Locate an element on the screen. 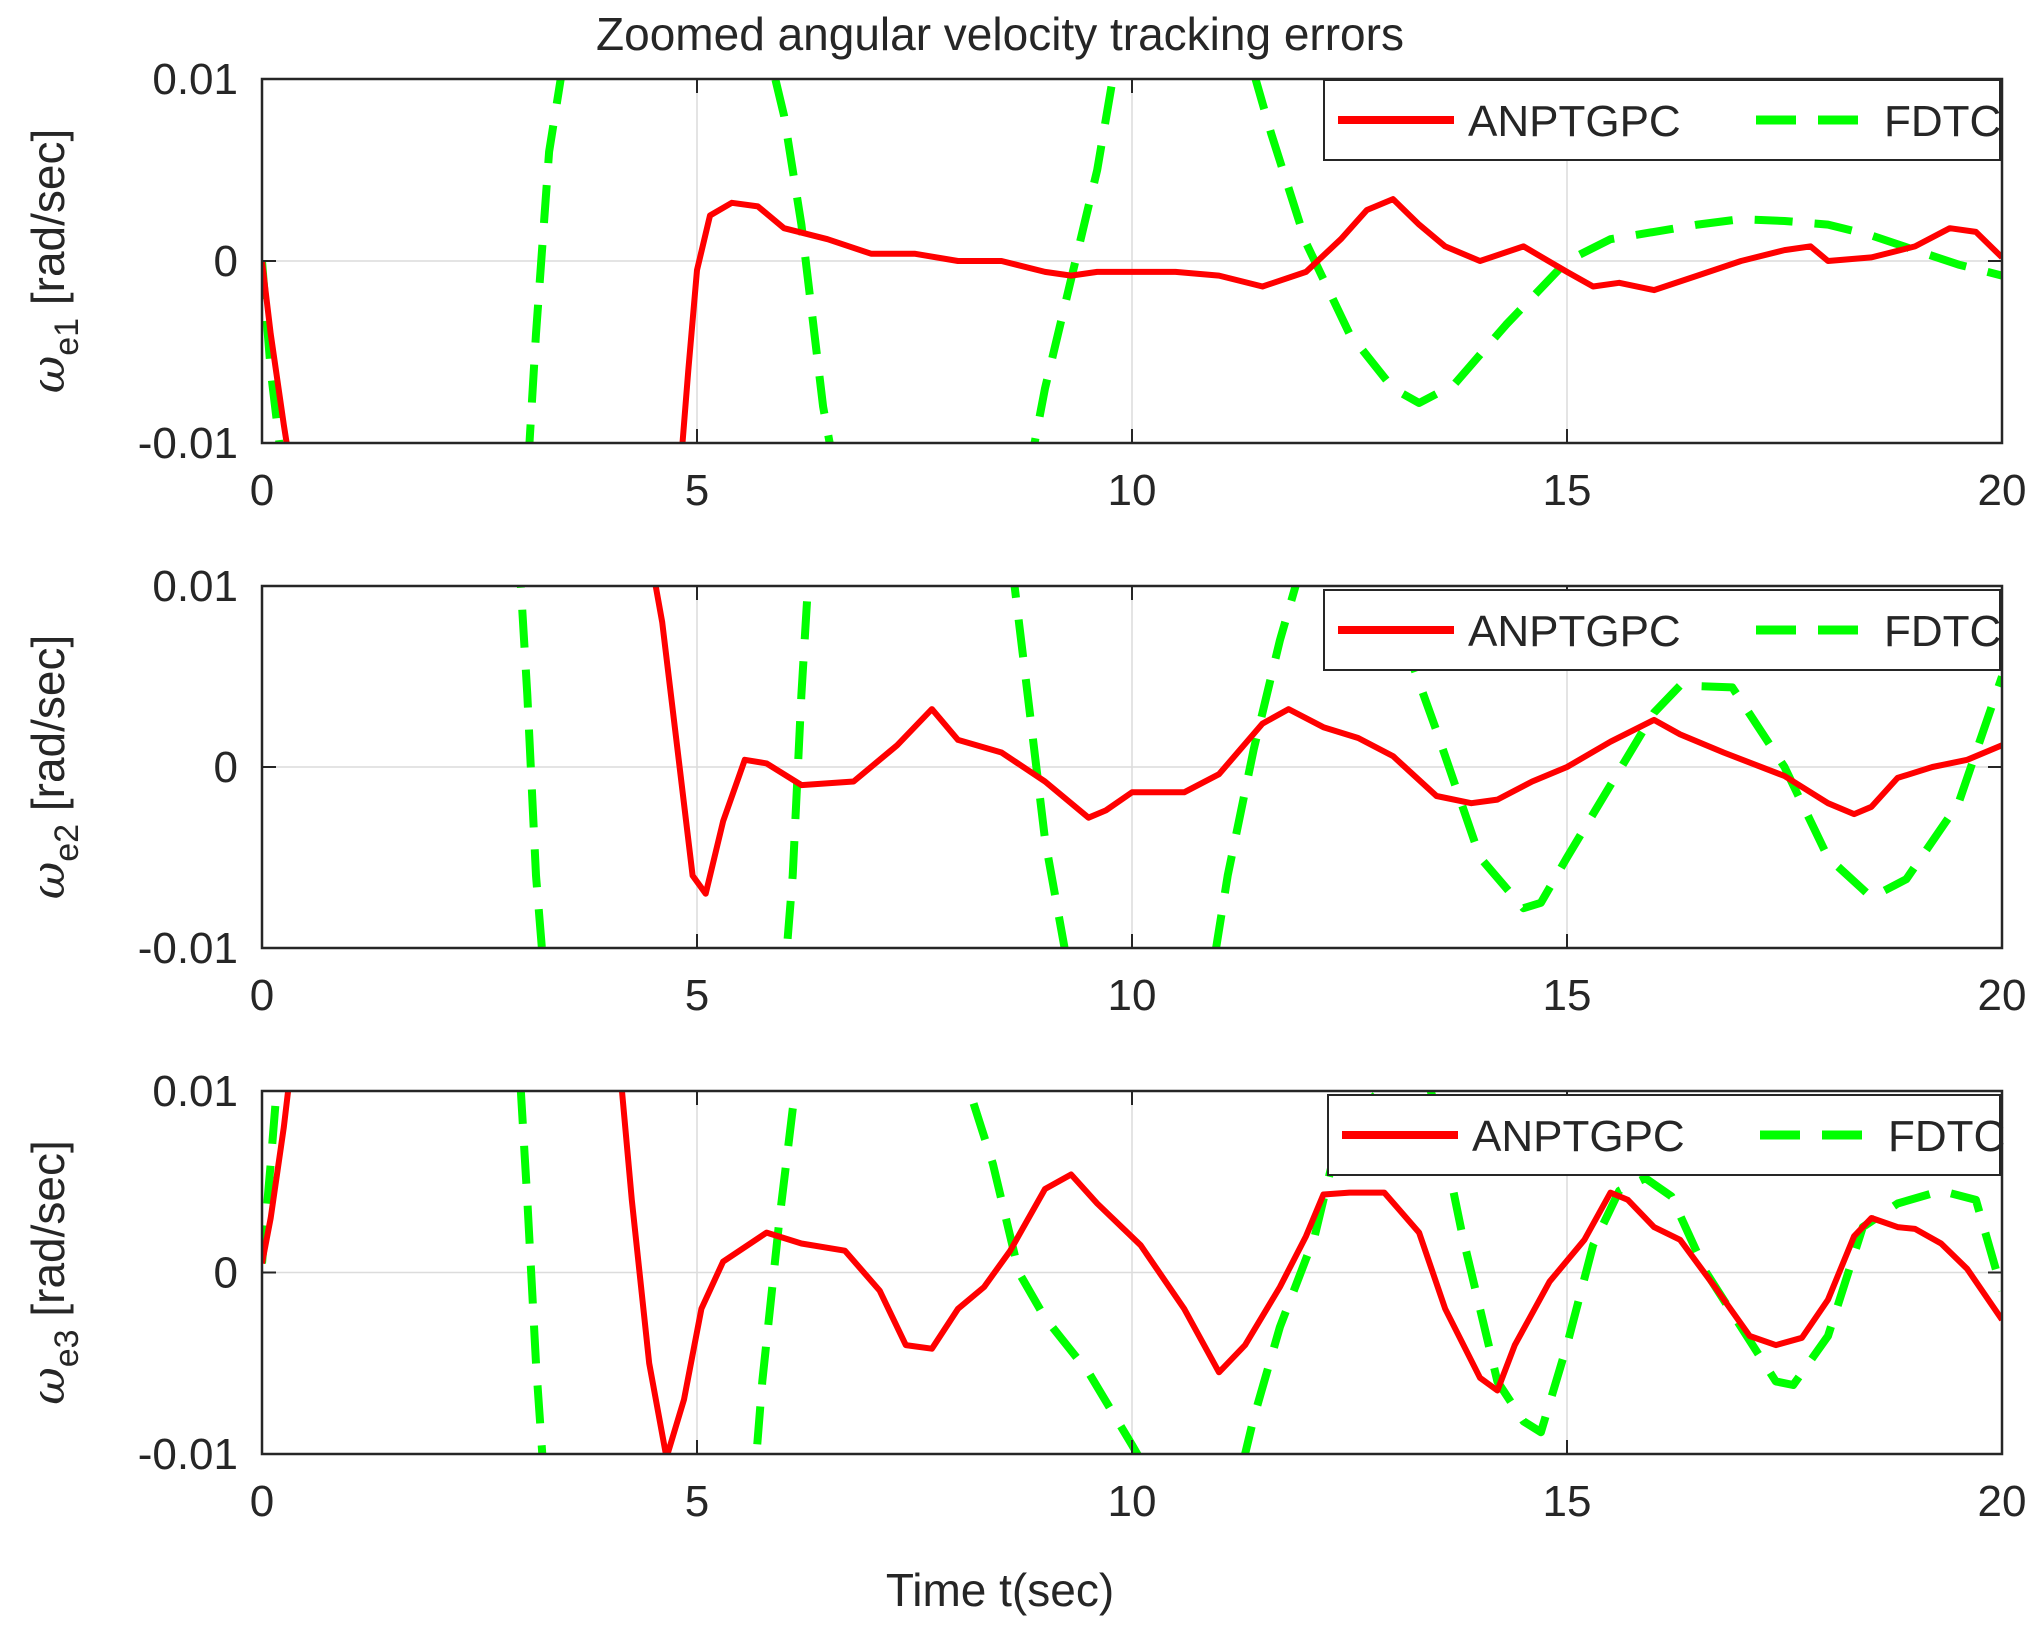  figure-title: Zoomed angular velocity tracking errors is located at coordinates (1000, 34).